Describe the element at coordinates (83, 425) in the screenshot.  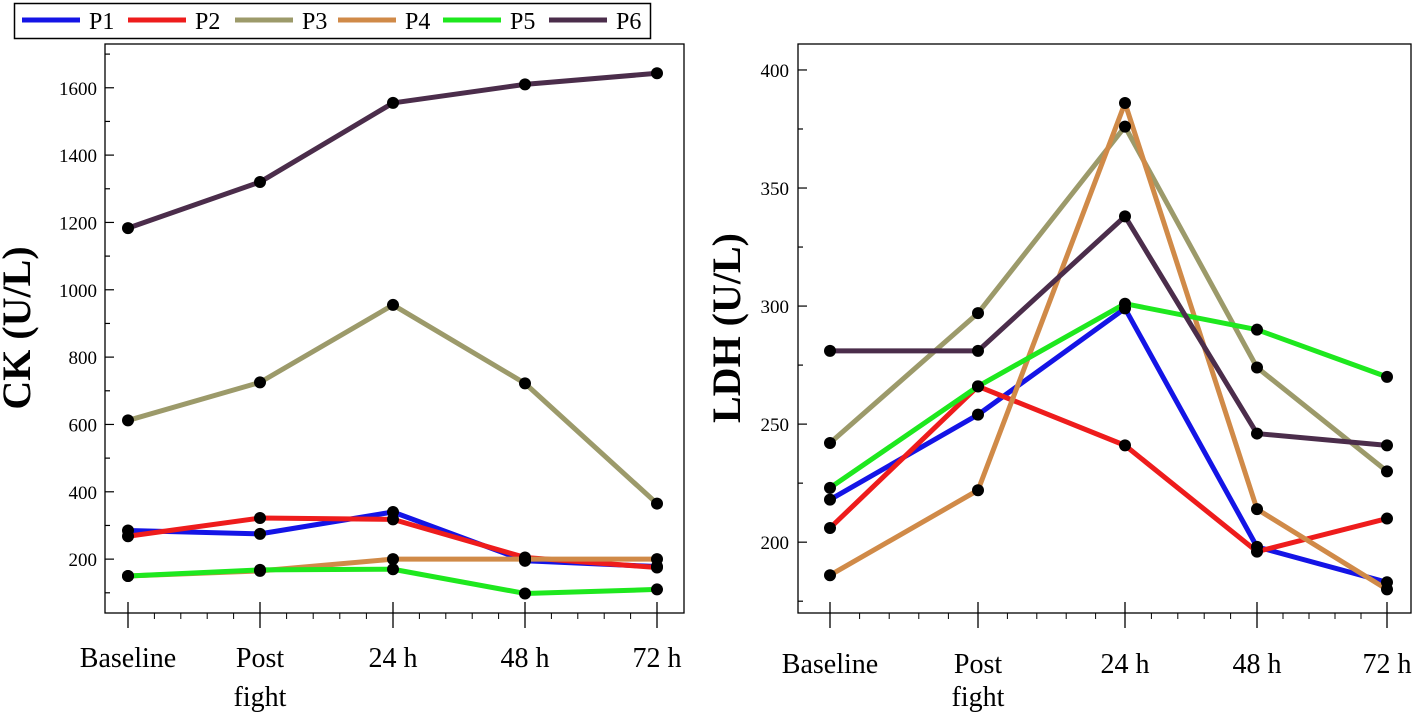
I see `ck-y-tick-label: 600` at that location.